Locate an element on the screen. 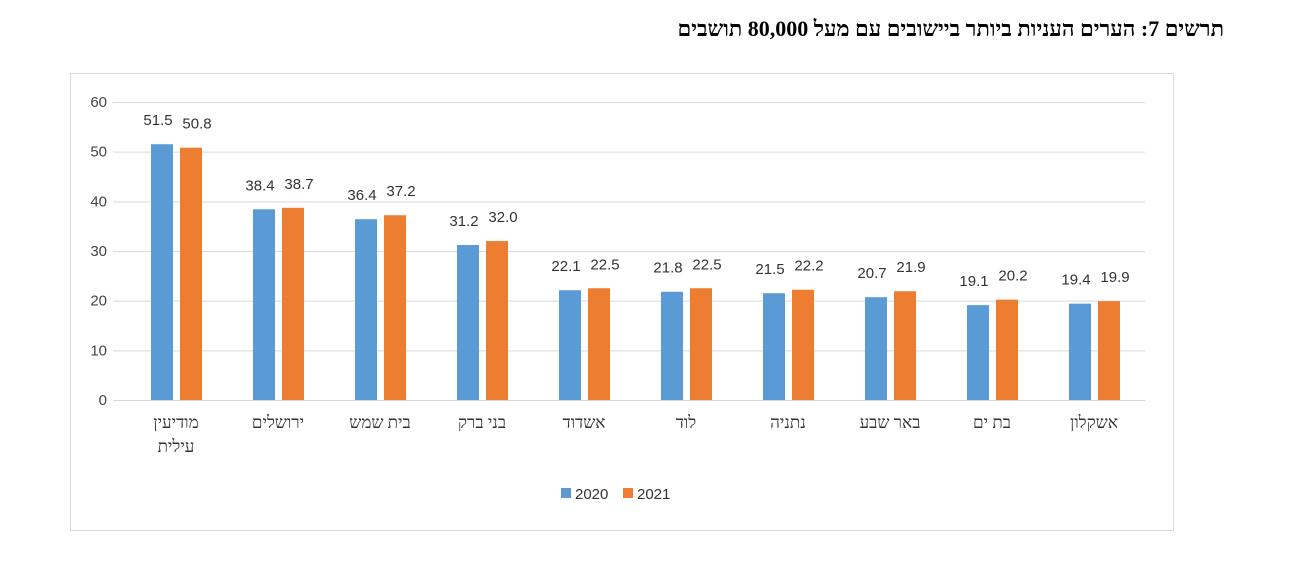 This screenshot has height=573, width=1300. x-tick-label: אשקלון is located at coordinates (1094, 422).